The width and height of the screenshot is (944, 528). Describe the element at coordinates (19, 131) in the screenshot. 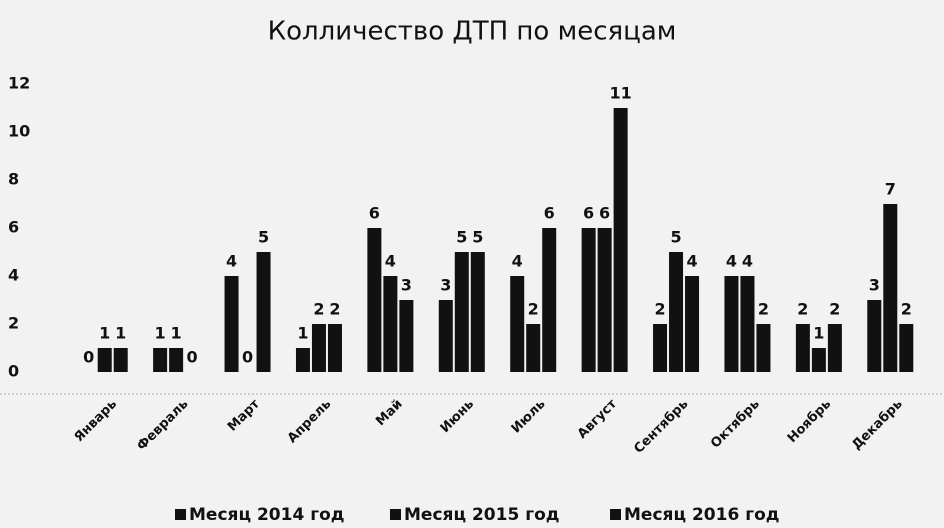

I see `y-tick-label: 10` at that location.